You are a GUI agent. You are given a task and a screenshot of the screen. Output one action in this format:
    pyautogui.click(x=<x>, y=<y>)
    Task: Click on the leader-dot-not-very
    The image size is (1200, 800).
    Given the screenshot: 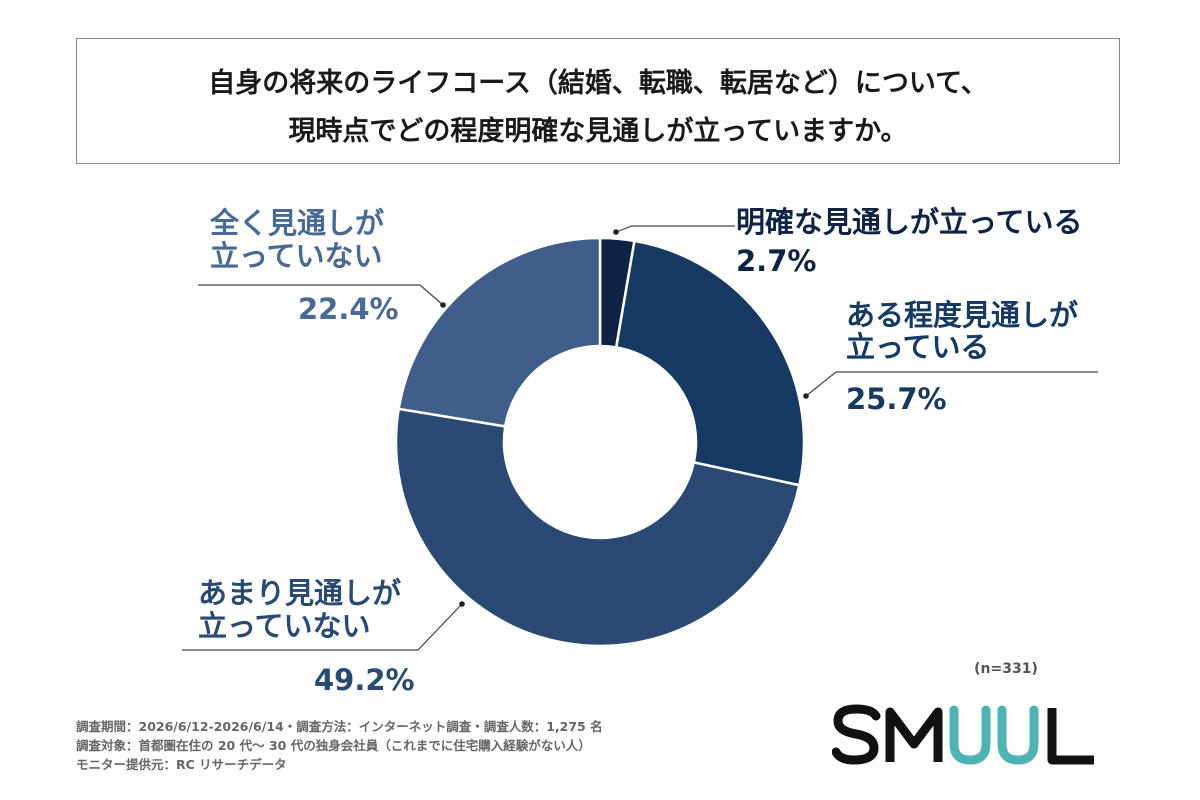 What is the action you would take?
    pyautogui.click(x=462, y=604)
    